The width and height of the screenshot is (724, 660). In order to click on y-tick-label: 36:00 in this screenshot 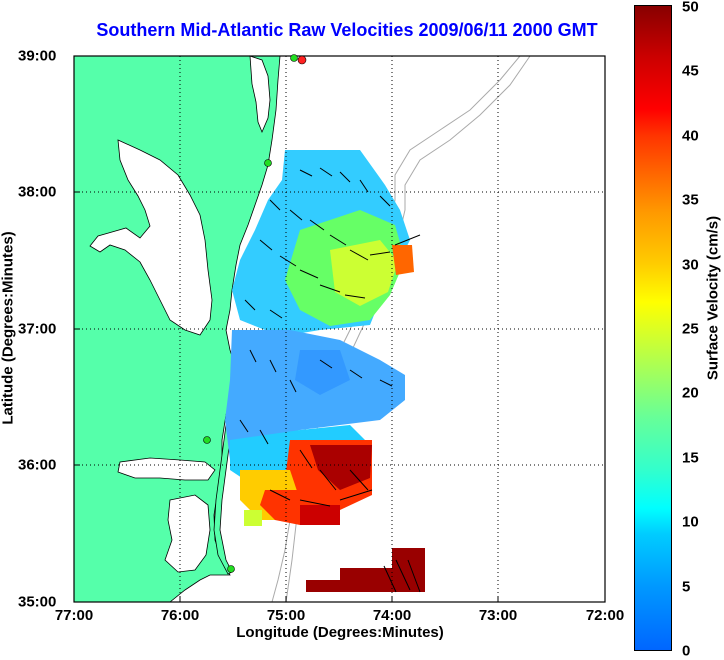, I will do `click(37, 465)`.